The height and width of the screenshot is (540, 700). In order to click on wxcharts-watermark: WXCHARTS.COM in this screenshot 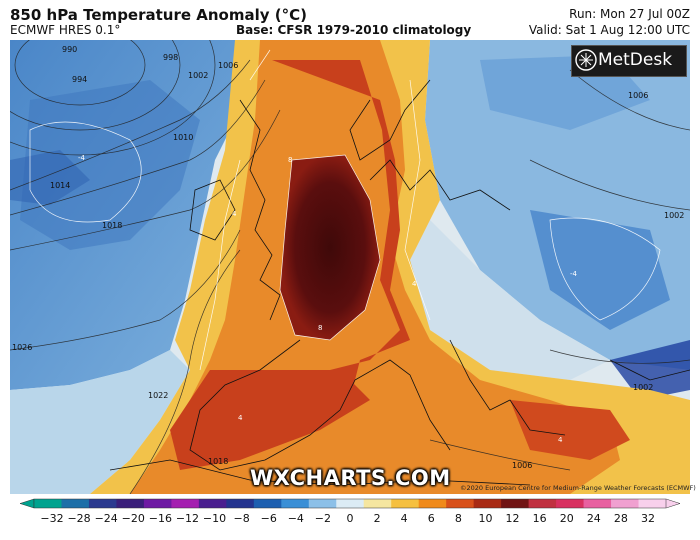, I will do `click(350, 478)`.